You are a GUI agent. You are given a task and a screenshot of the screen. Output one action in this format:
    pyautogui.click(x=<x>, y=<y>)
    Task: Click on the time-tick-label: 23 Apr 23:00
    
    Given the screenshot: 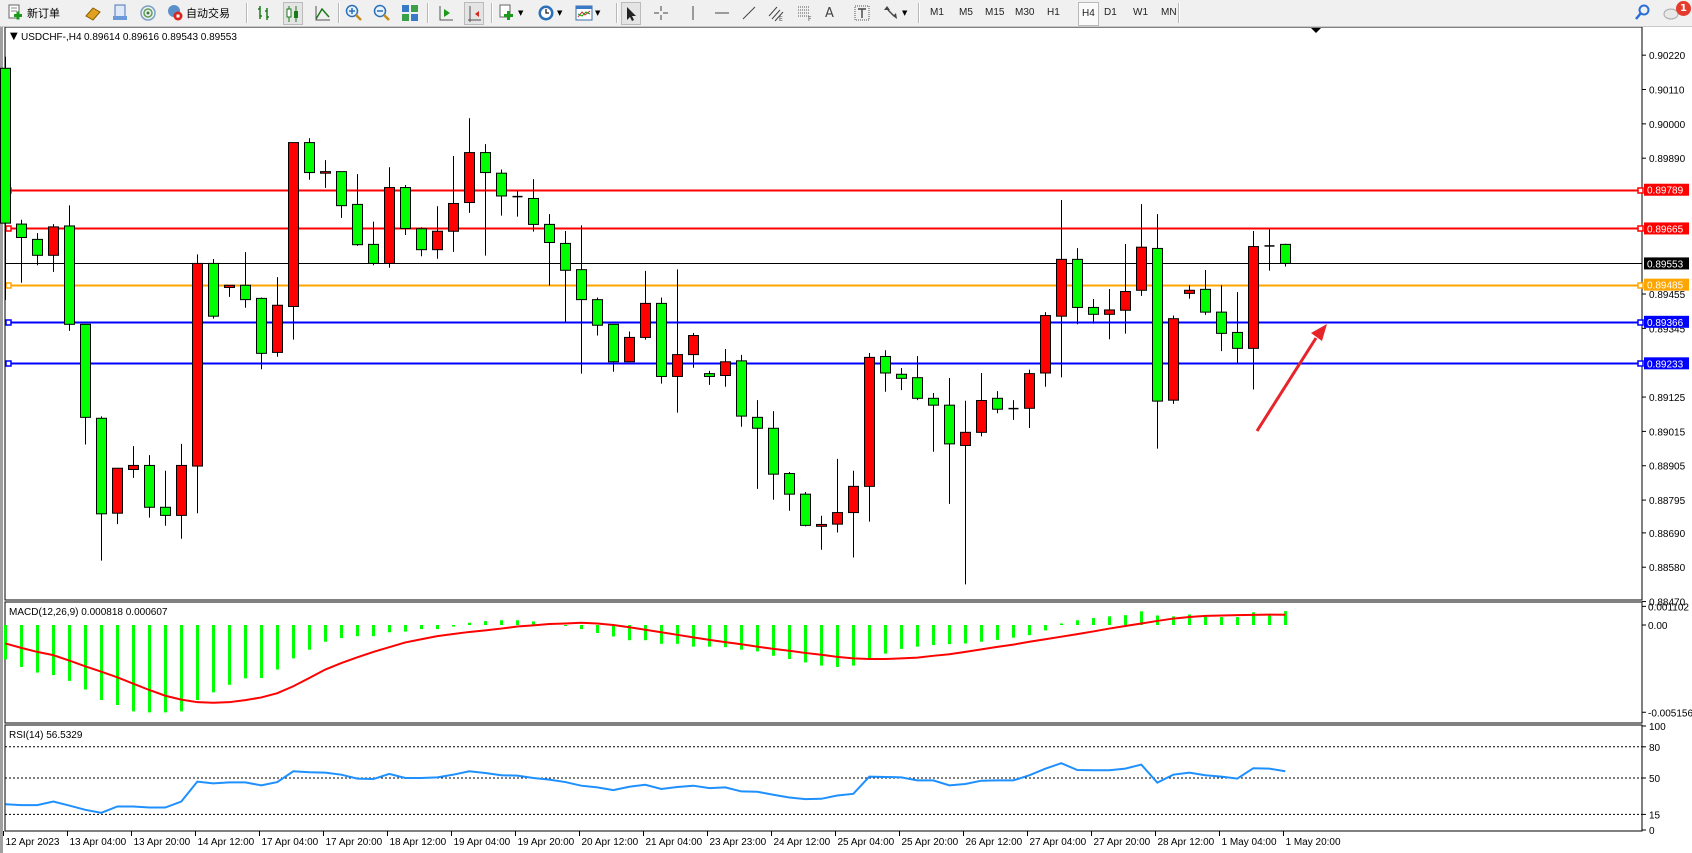 What is the action you would take?
    pyautogui.click(x=738, y=842)
    